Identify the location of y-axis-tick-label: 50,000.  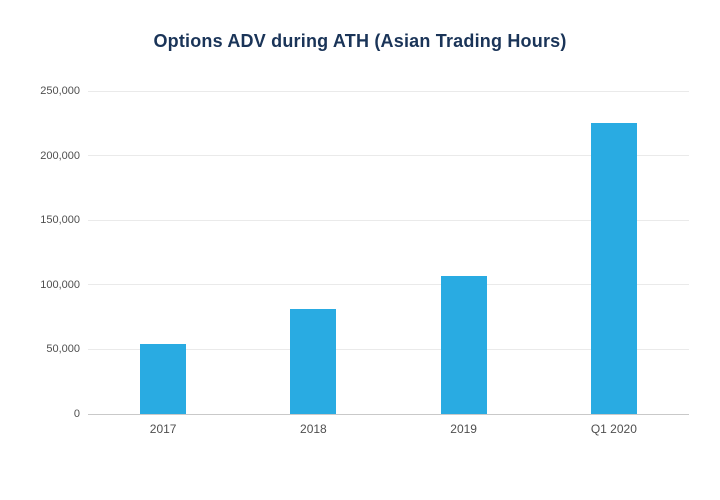
(63, 349).